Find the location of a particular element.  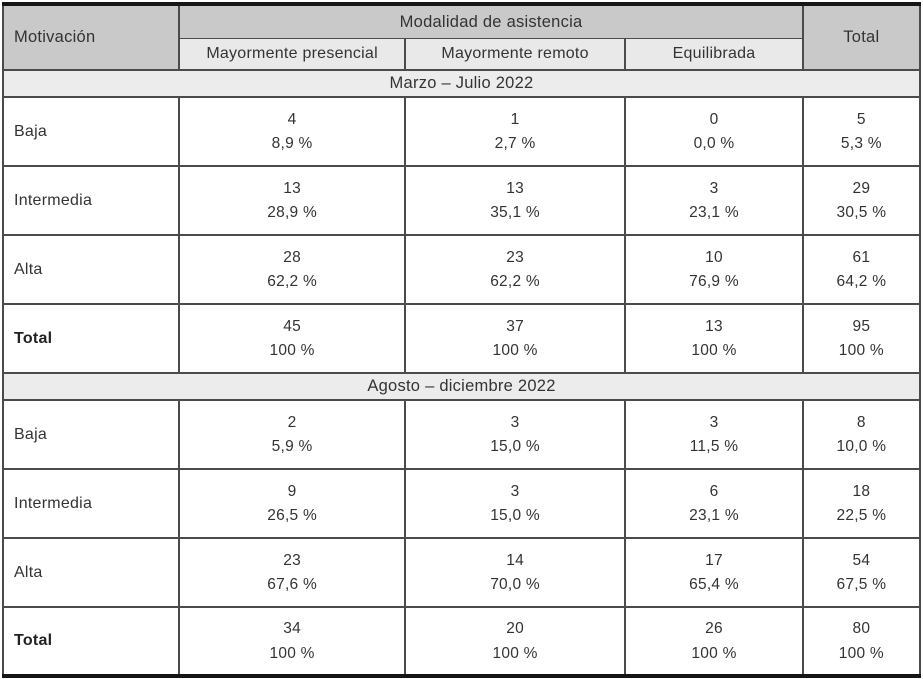

total-cell: 54 67,5 % is located at coordinates (861, 572).